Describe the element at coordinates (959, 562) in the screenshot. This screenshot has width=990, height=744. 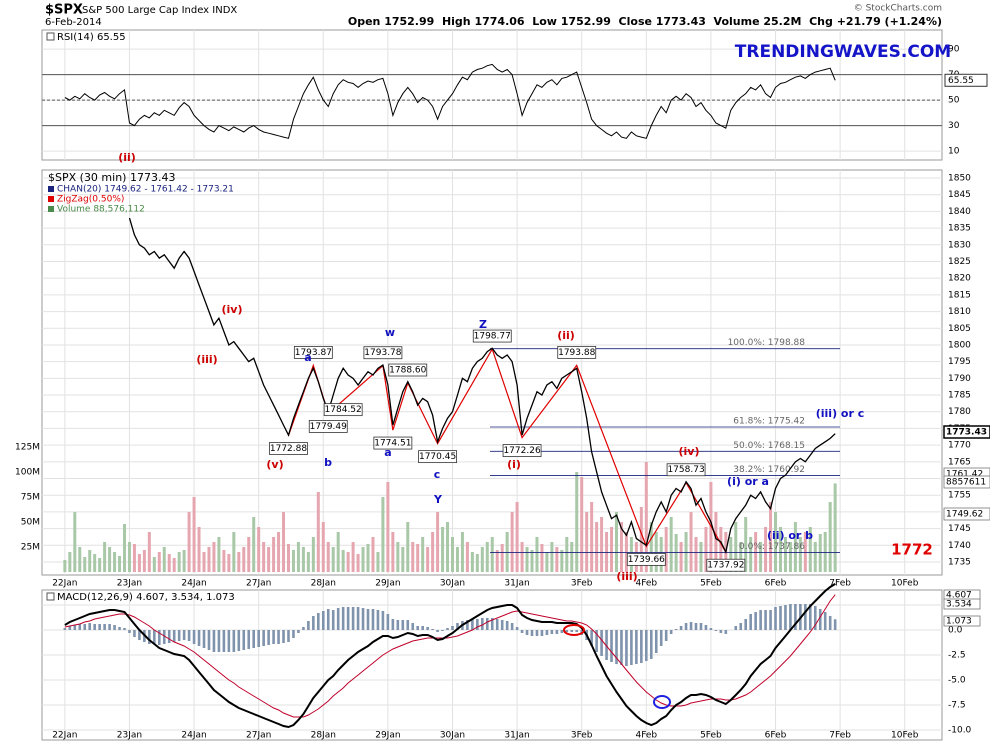
I see `y-tick-label: 1735` at that location.